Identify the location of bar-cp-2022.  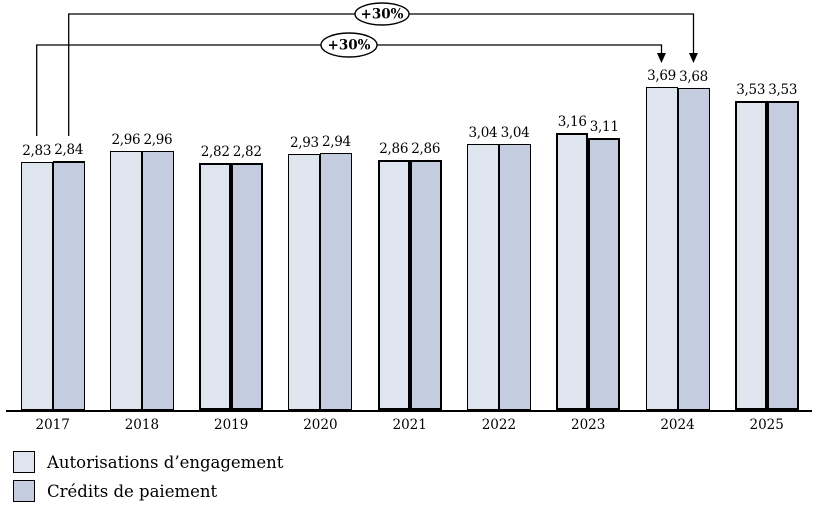
(514, 277).